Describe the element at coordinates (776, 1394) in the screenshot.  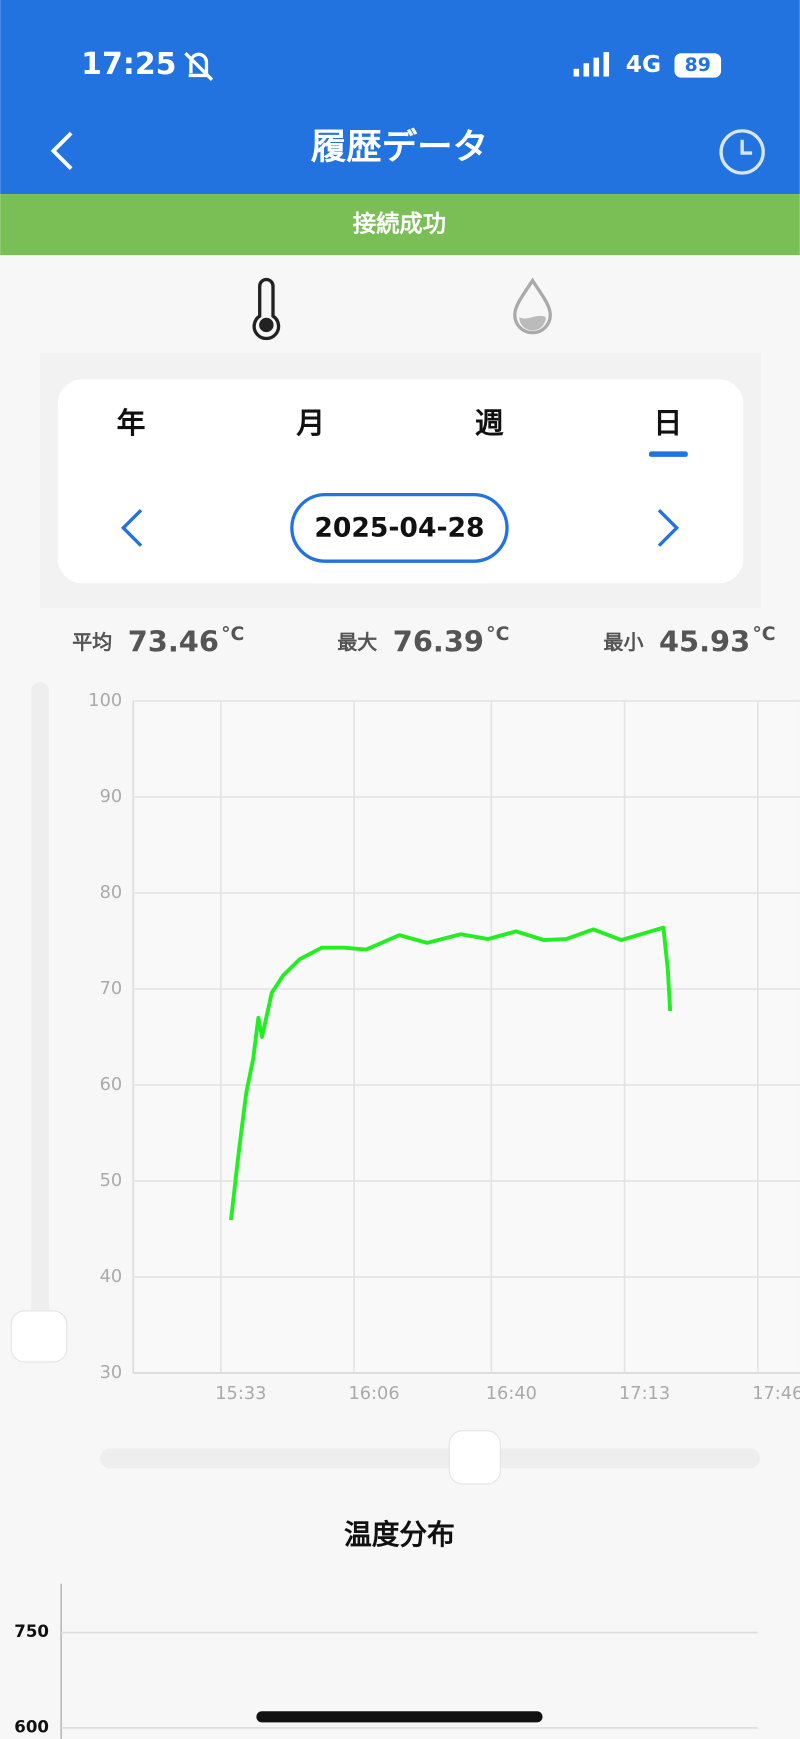
I see `x-tick-label: 17:46` at that location.